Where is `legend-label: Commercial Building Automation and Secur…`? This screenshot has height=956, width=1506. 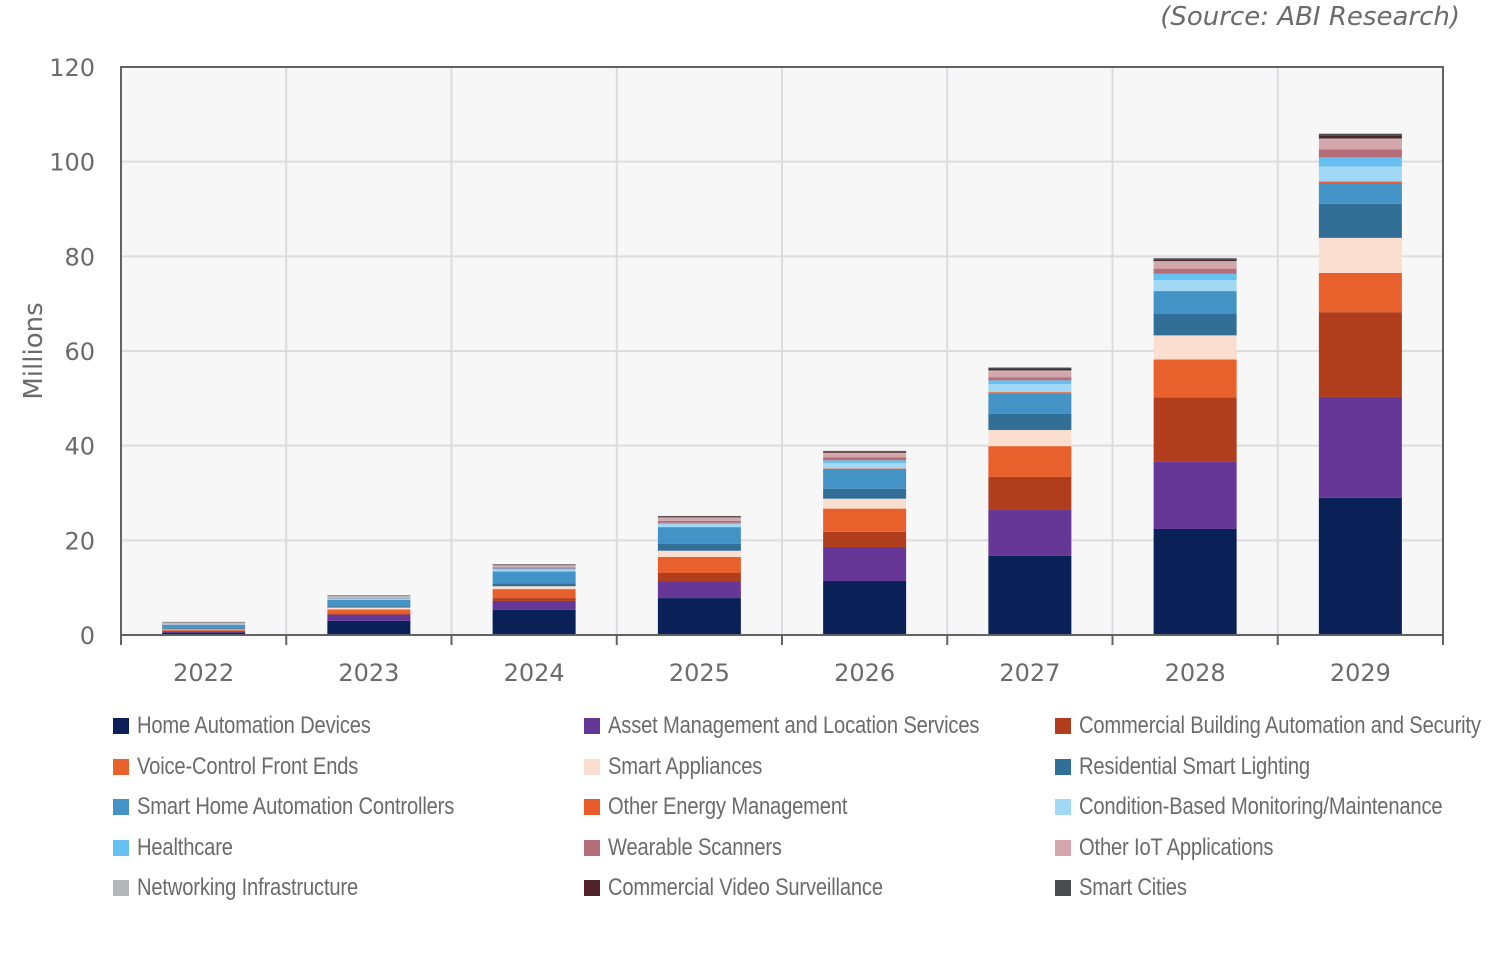 legend-label: Commercial Building Automation and Secur… is located at coordinates (1280, 726).